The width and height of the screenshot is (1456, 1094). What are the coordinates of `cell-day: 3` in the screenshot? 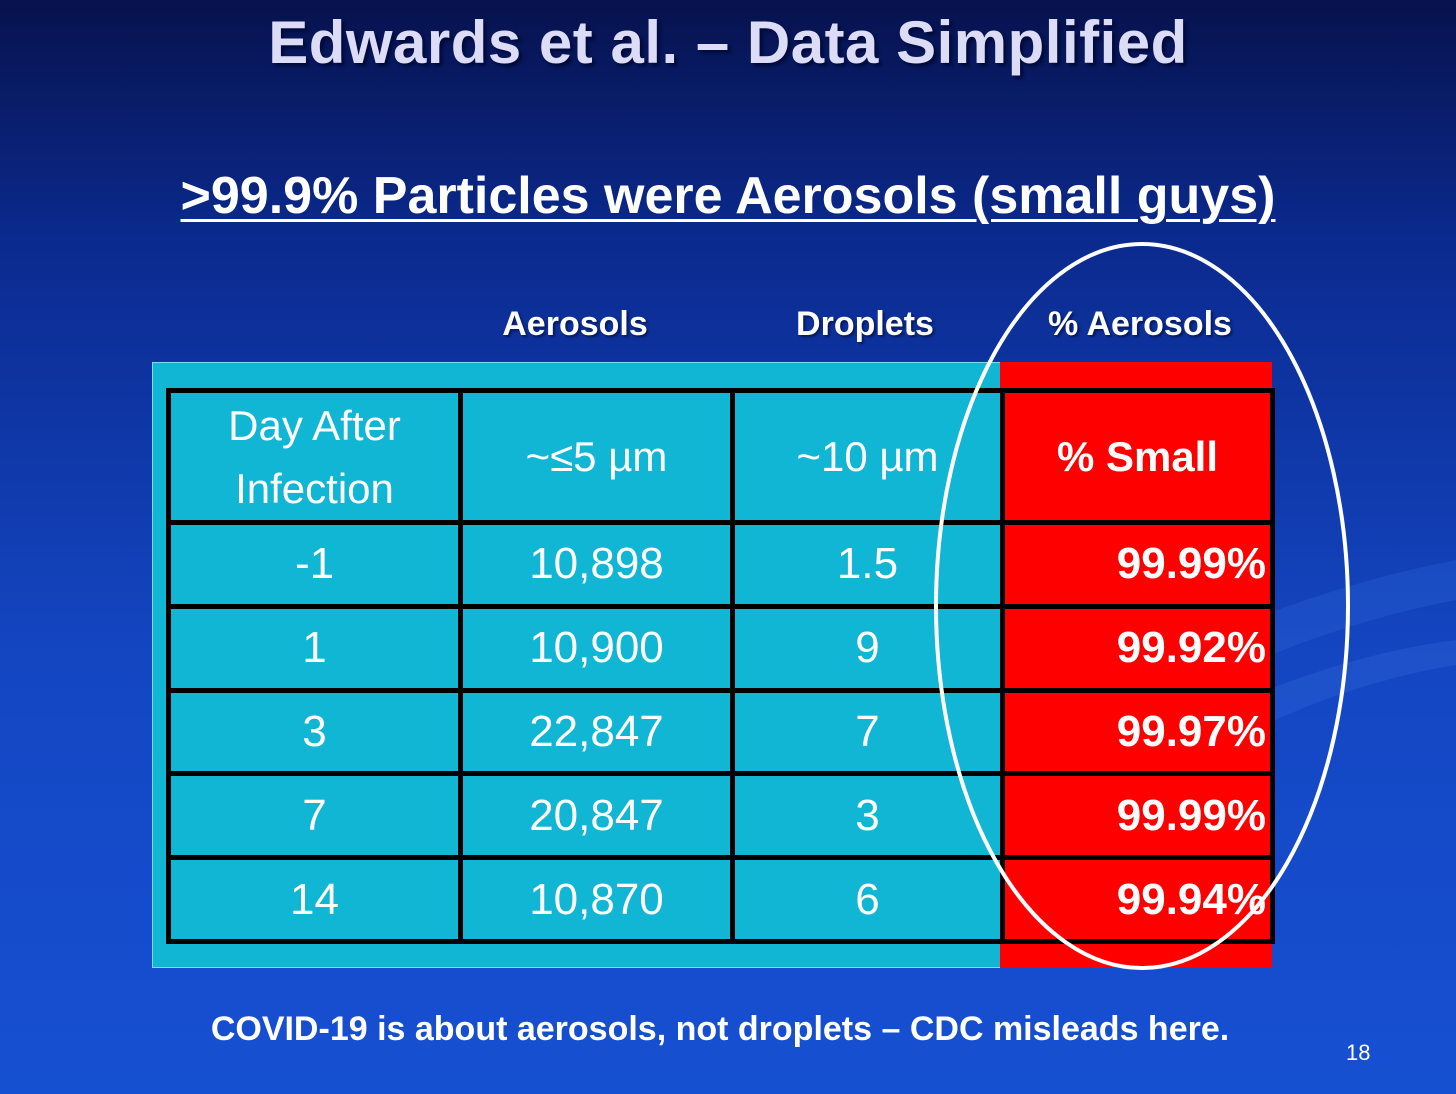 It's located at (314, 732).